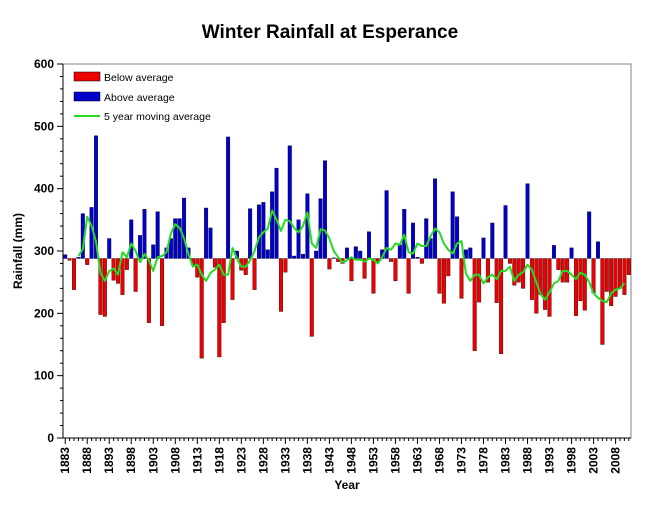  What do you see at coordinates (44, 189) in the screenshot?
I see `y-tick-label: 400` at bounding box center [44, 189].